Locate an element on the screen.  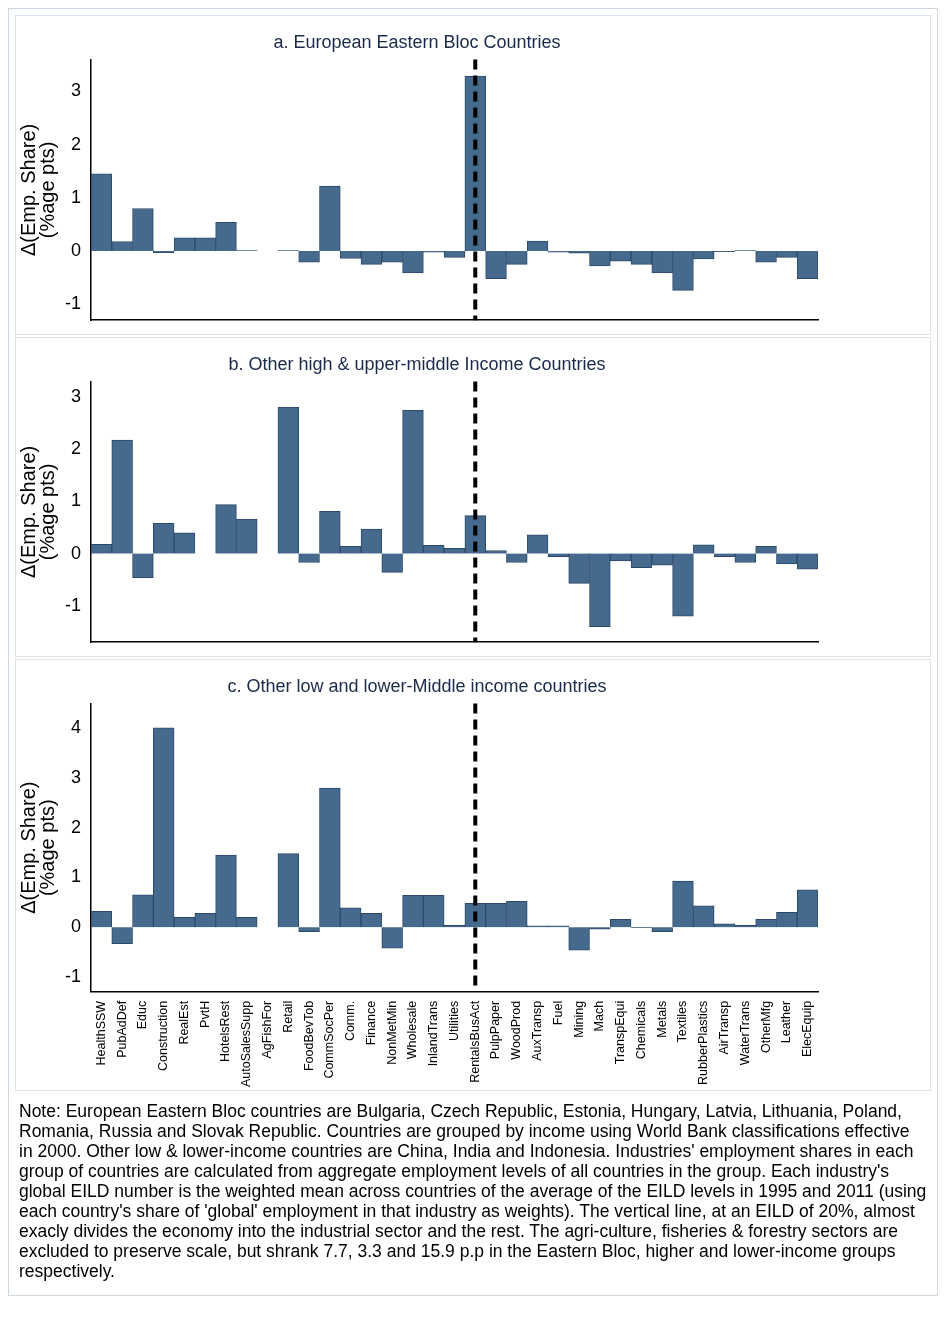
x-tick-label: Utilities is located at coordinates (453, 1021).